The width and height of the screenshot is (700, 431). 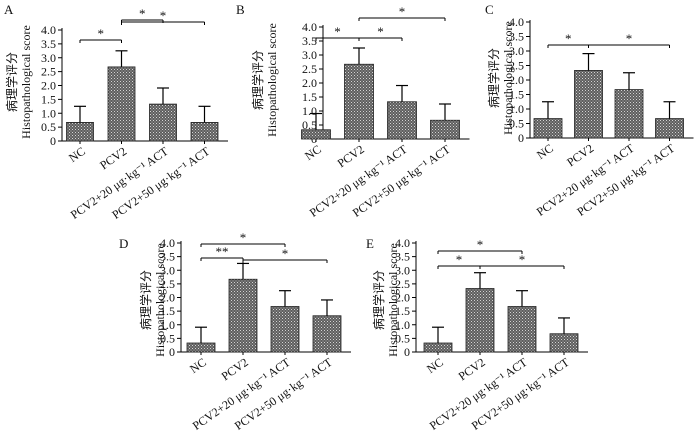 I want to click on significance-mark: **, so click(x=222, y=251).